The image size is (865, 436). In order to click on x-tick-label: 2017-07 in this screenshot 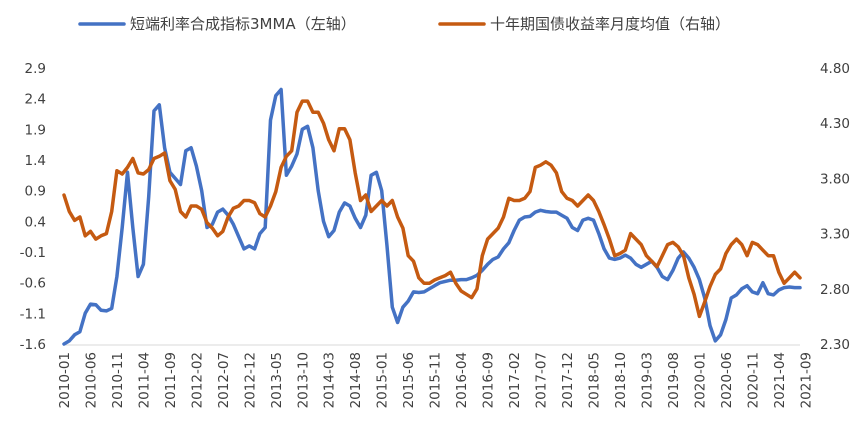, I will do `click(542, 380)`.